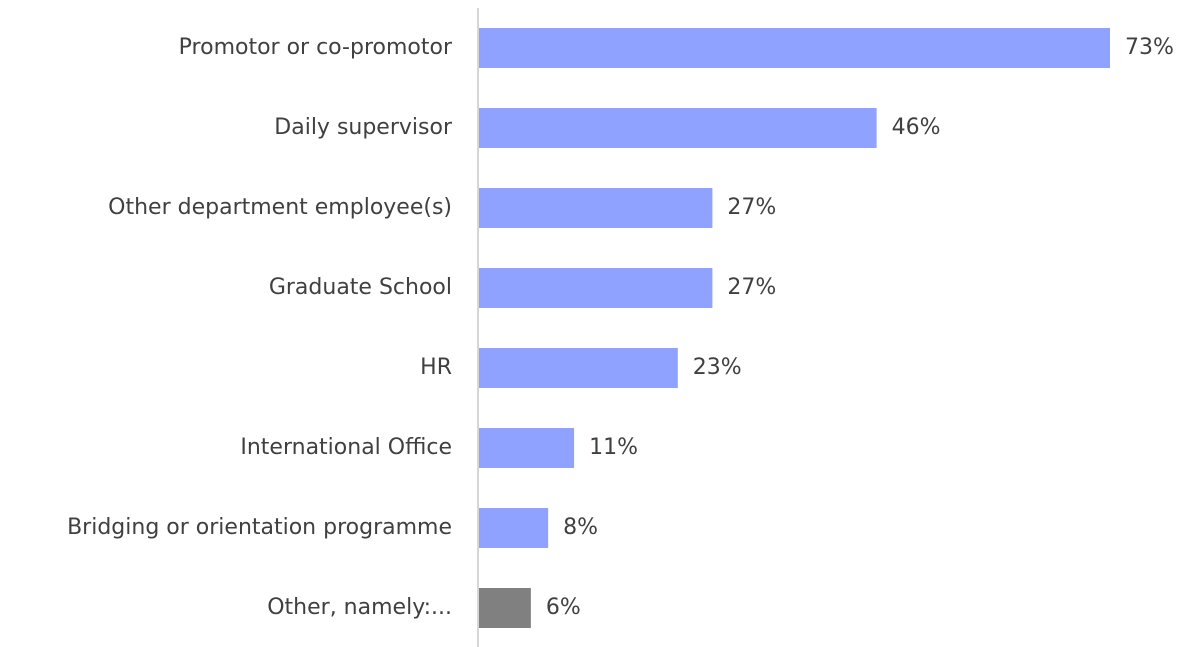  Describe the element at coordinates (580, 527) in the screenshot. I see `value-label: 8%` at that location.